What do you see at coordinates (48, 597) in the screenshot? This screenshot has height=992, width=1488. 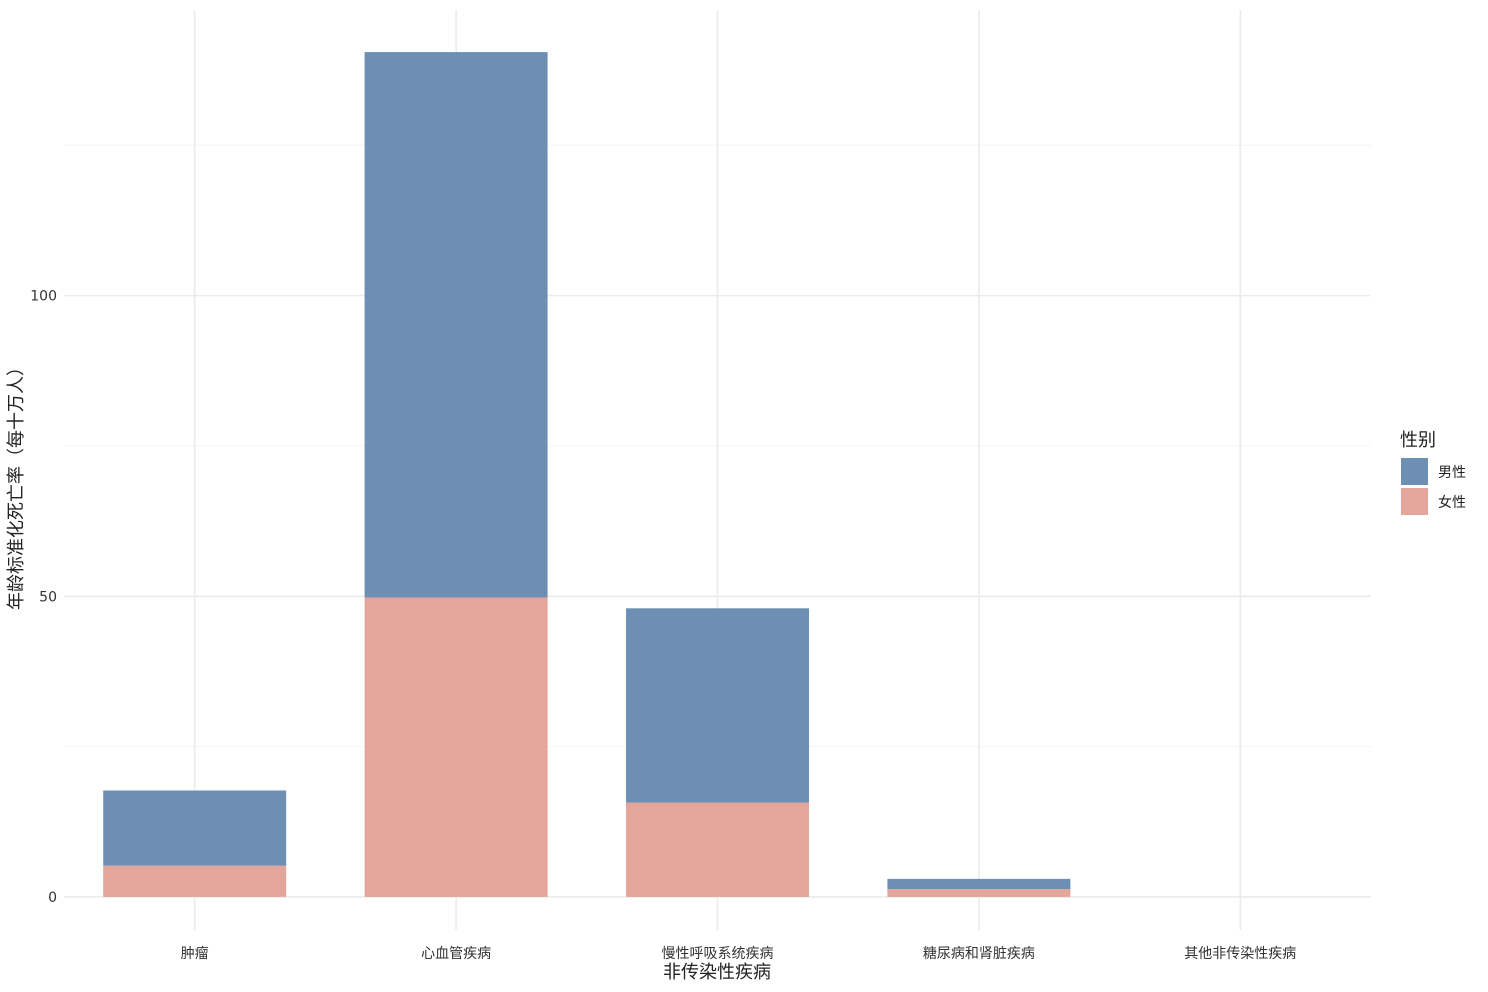 I see `y-tick-label-1: 50` at bounding box center [48, 597].